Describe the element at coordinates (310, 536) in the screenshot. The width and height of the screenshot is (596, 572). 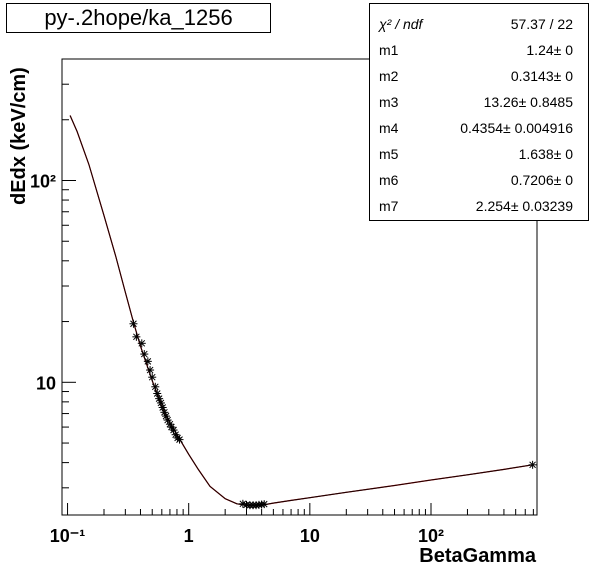
I see `x-tick-label: 10` at that location.